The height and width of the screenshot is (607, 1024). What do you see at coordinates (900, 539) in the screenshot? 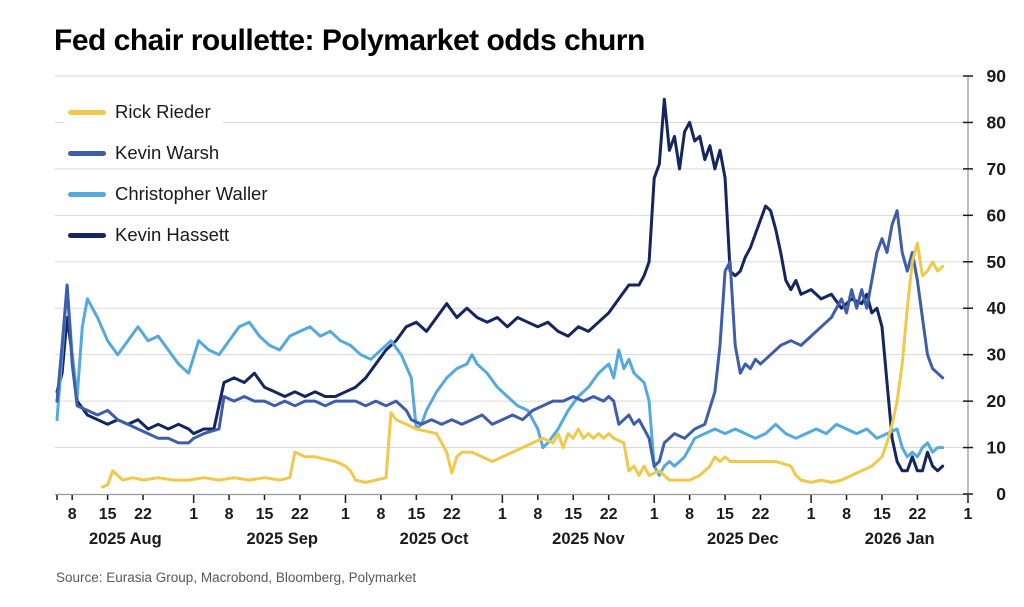
I see `x-month-label: 2026 Jan` at bounding box center [900, 539].